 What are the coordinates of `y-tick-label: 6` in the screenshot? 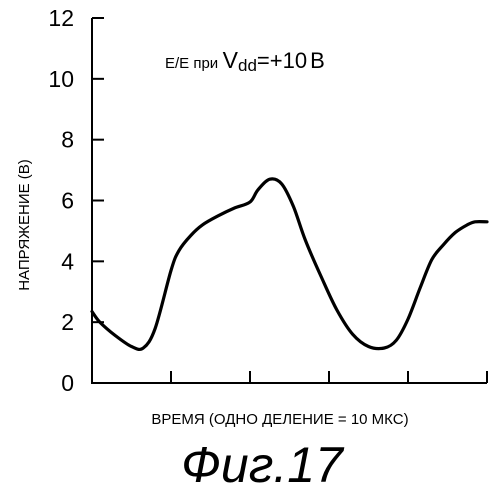 It's located at (67, 201).